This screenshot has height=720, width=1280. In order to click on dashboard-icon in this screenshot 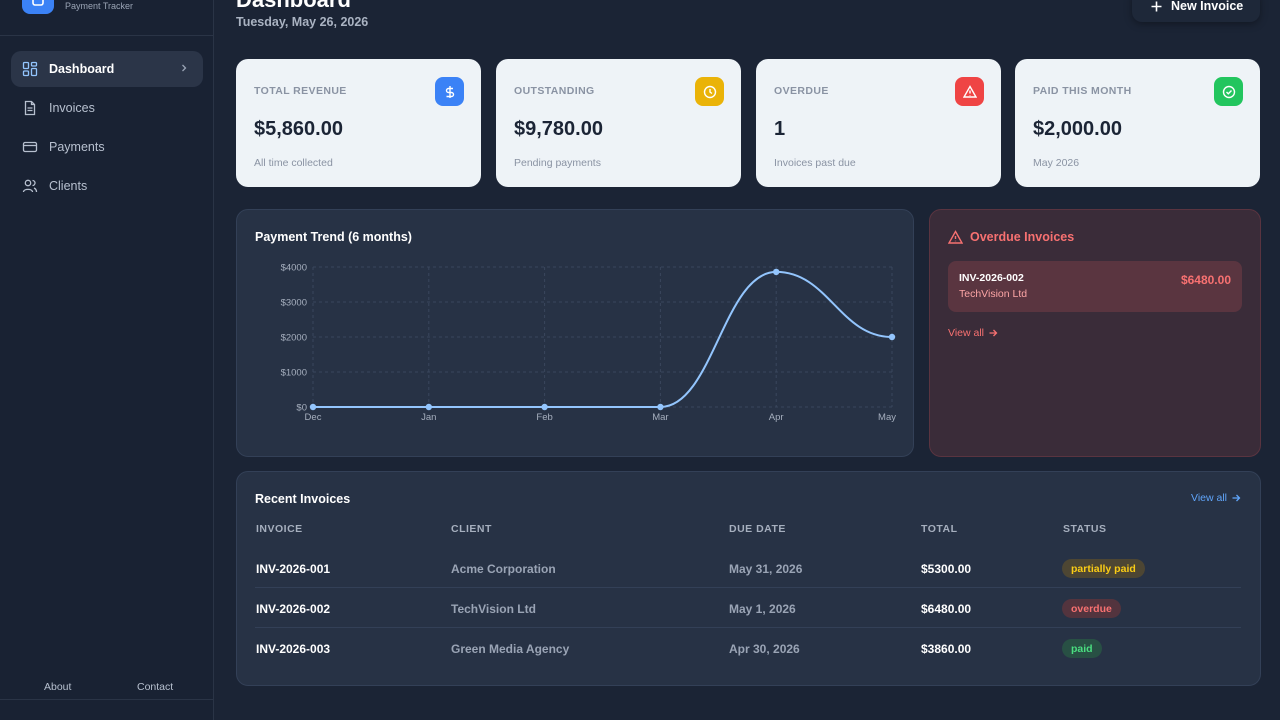, I will do `click(30, 69)`.